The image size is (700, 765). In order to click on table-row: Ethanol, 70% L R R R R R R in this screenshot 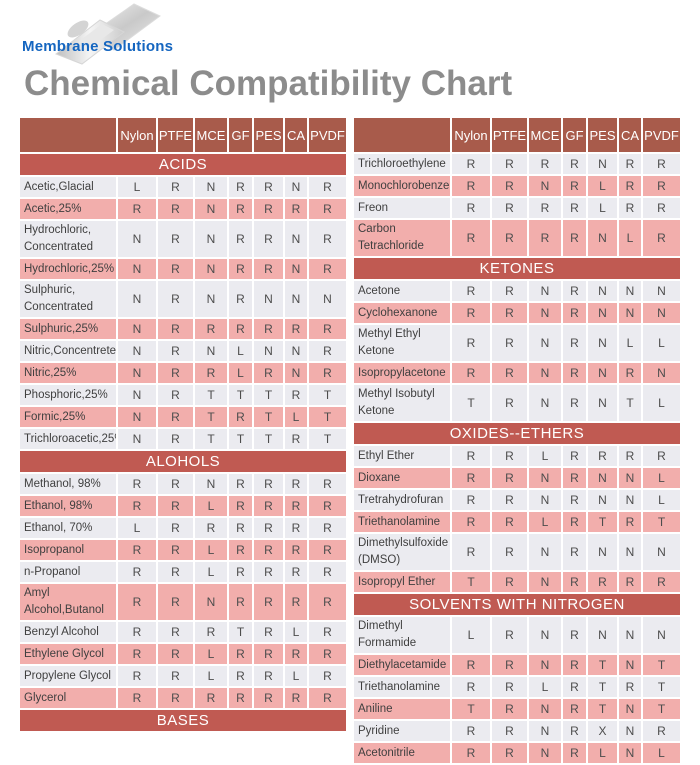, I will do `click(183, 528)`.